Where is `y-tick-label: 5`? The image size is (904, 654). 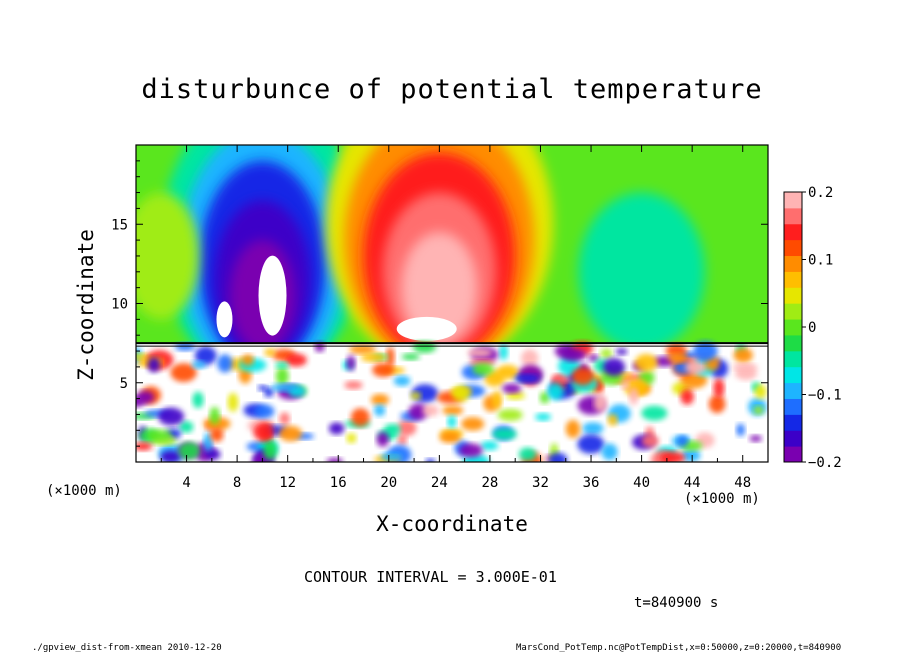 y-tick-label: 5 is located at coordinates (124, 384).